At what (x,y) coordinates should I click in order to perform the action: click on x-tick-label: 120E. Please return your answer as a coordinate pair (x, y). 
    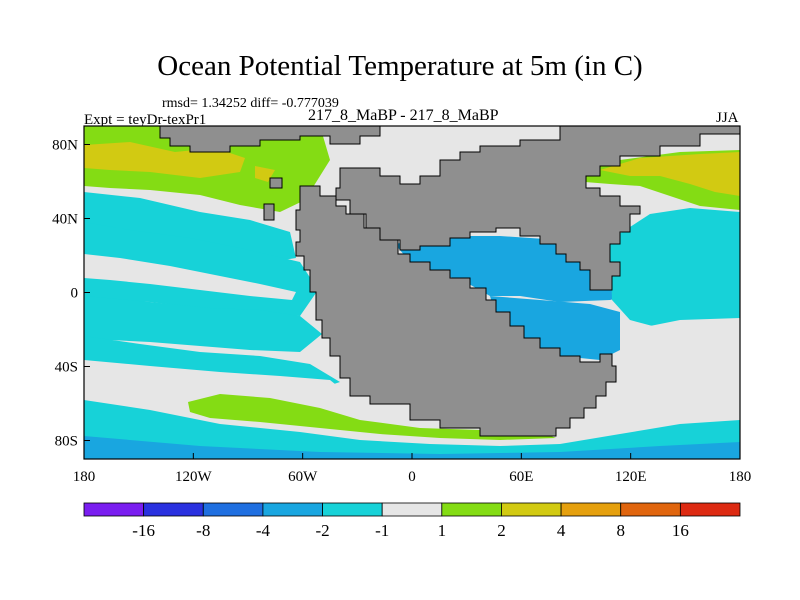
    Looking at the image, I should click on (631, 477).